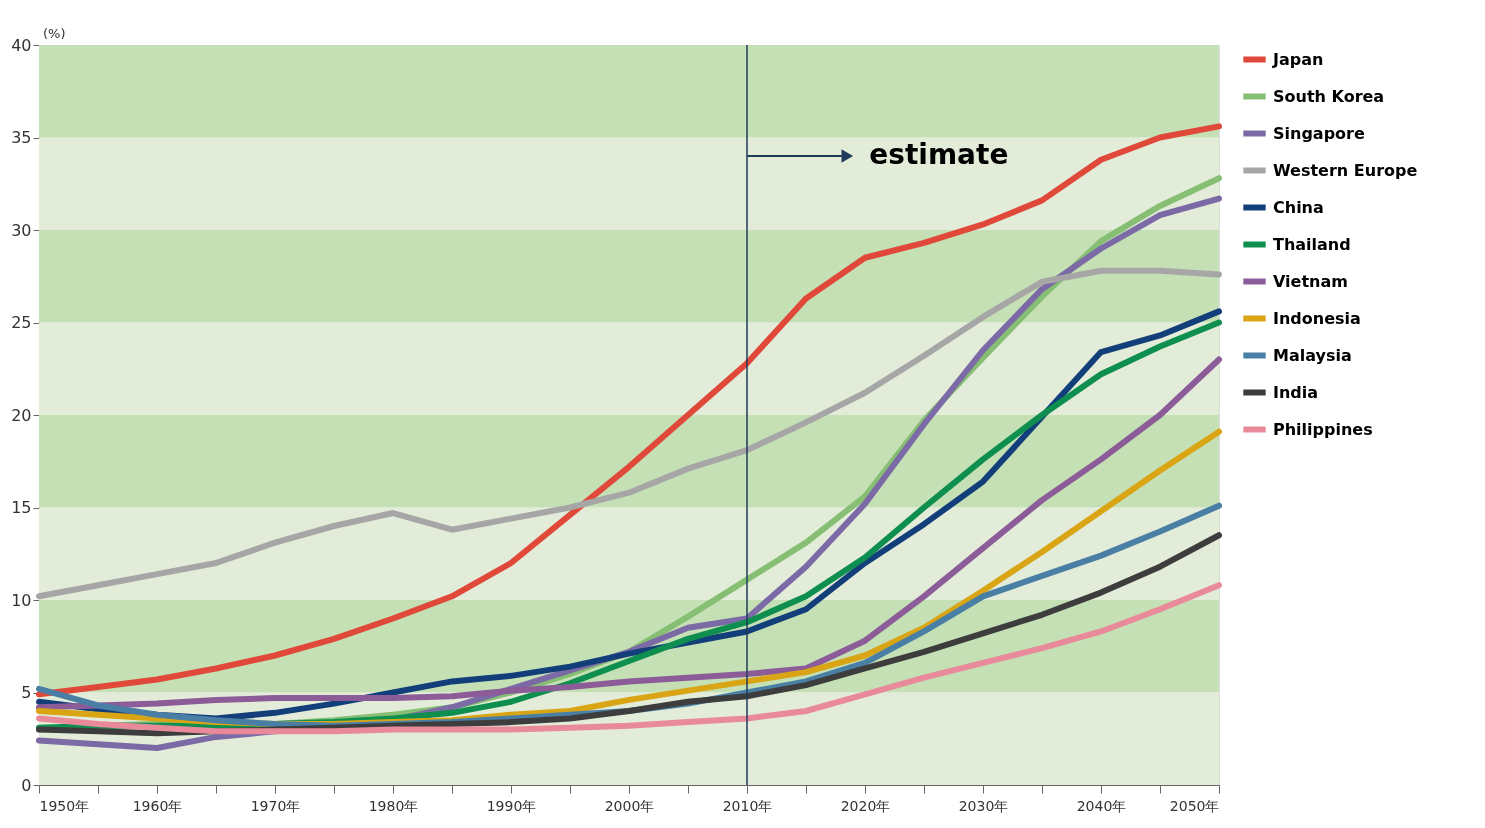 The width and height of the screenshot is (1485, 828). I want to click on x-tick-label: 2020年, so click(865, 805).